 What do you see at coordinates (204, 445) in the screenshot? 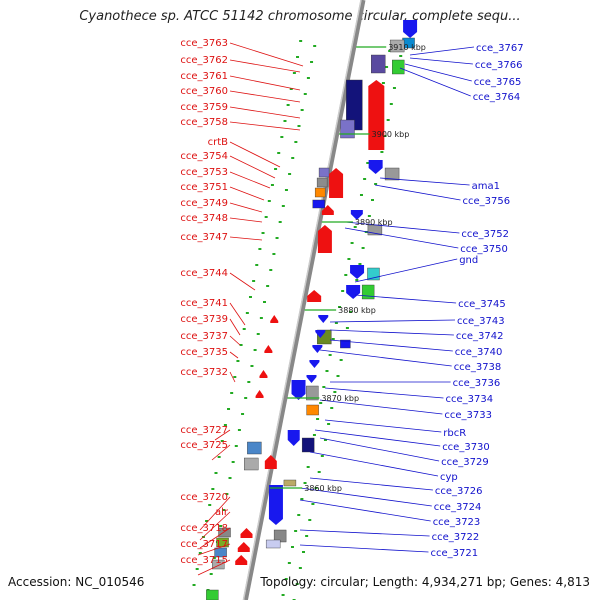
I see `left-gene-label: cce_3725` at bounding box center [204, 445].